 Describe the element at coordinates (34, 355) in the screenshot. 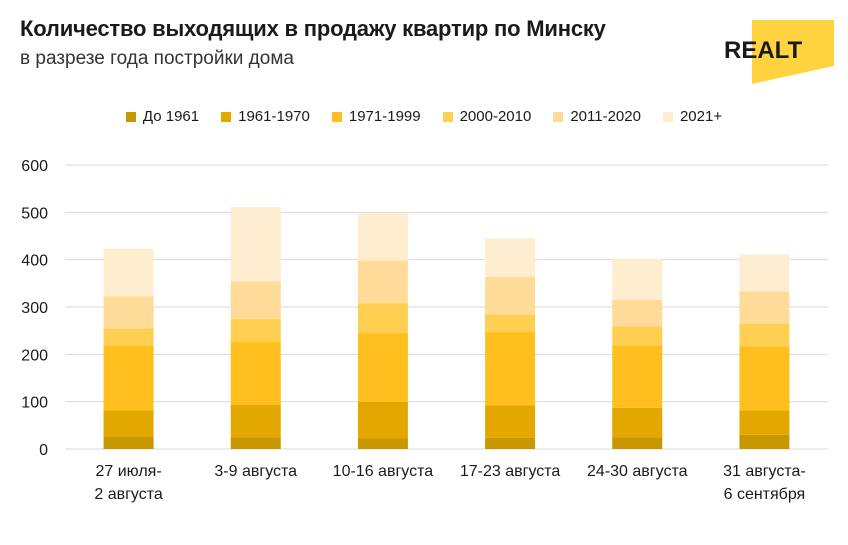

I see `y-tick-label-2: 200` at that location.